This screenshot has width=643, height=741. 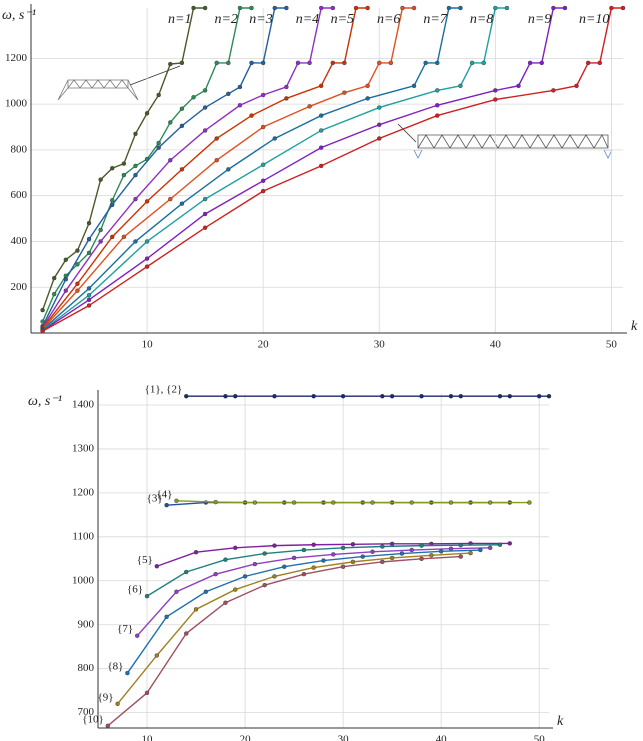 I want to click on series-label: n=2, so click(x=225, y=19).